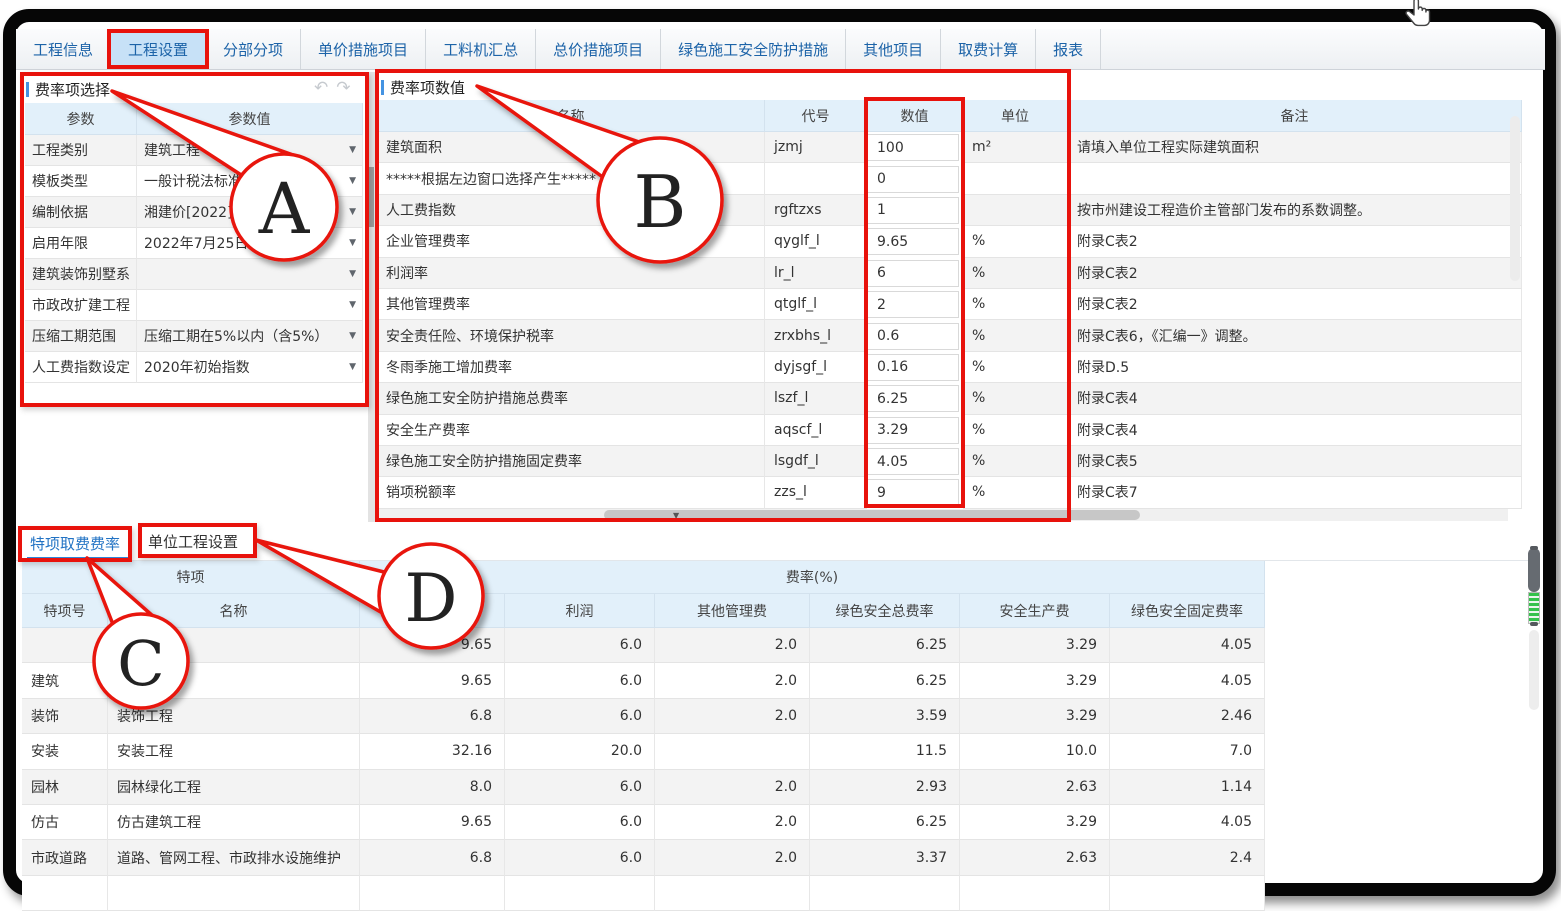 The height and width of the screenshot is (911, 1561). Describe the element at coordinates (250, 181) in the screenshot. I see `param-value-dropdown: 一般计税法标准模板 ▼` at that location.